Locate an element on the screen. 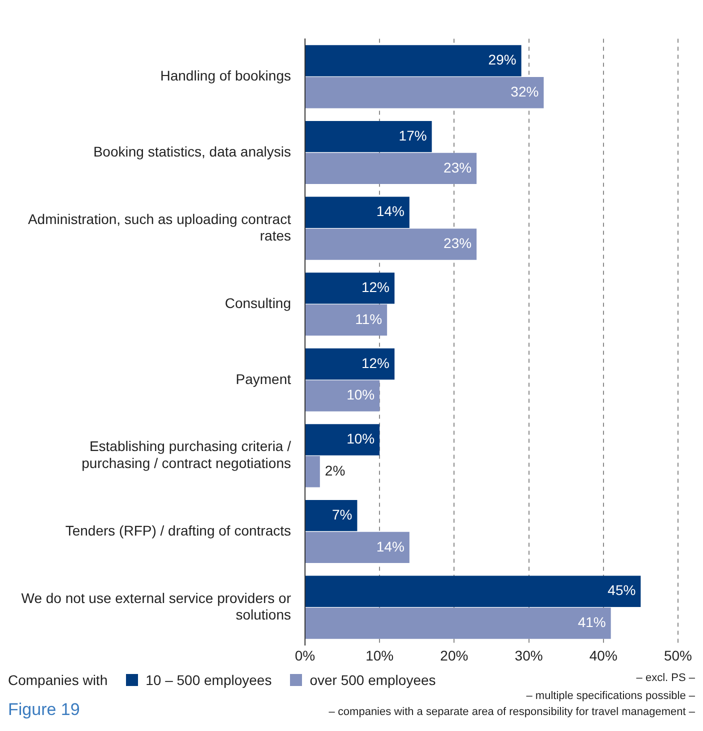 The width and height of the screenshot is (703, 731). legend-label: 10 – 500 employees is located at coordinates (209, 680).